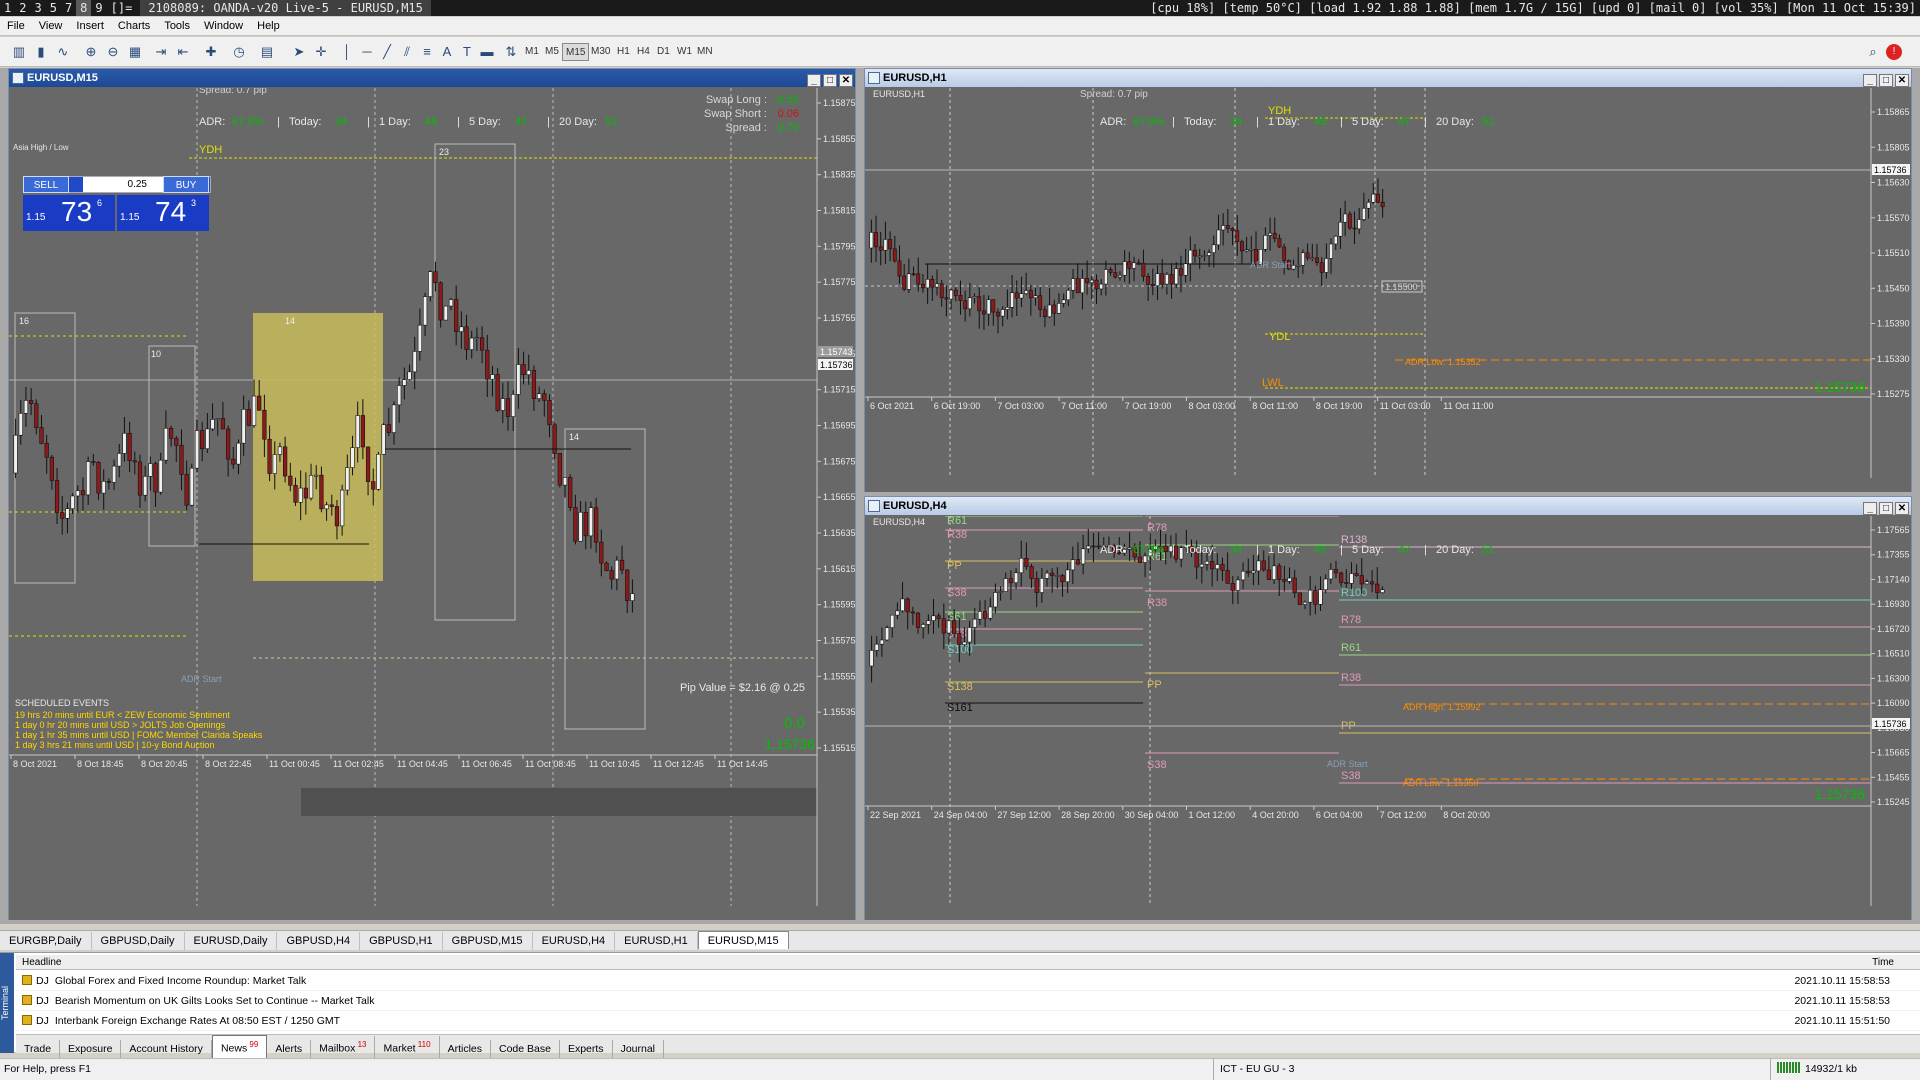 The width and height of the screenshot is (1920, 1080). Describe the element at coordinates (99, 8) in the screenshot. I see `workspace-tag: 9` at that location.